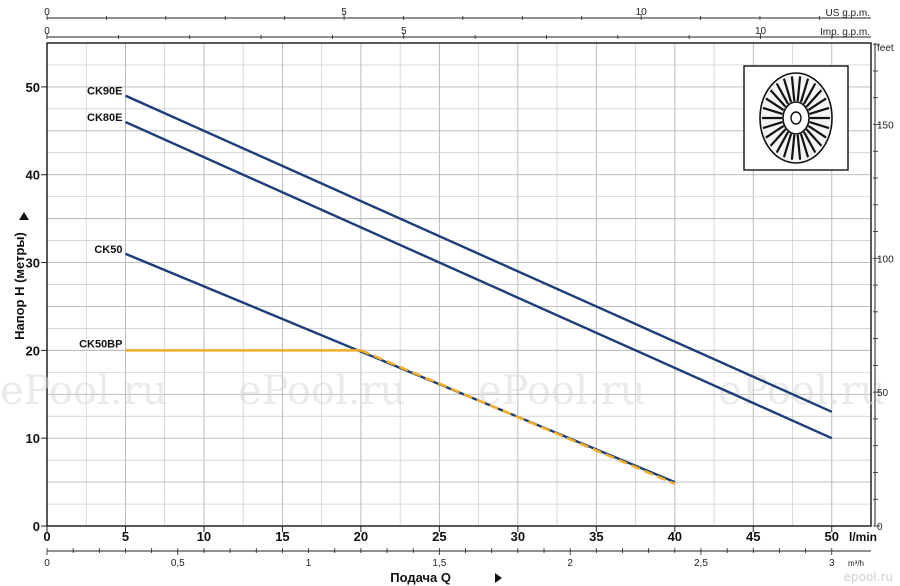 The image size is (900, 586). I want to click on x-unit-m3h: m³/h, so click(856, 563).